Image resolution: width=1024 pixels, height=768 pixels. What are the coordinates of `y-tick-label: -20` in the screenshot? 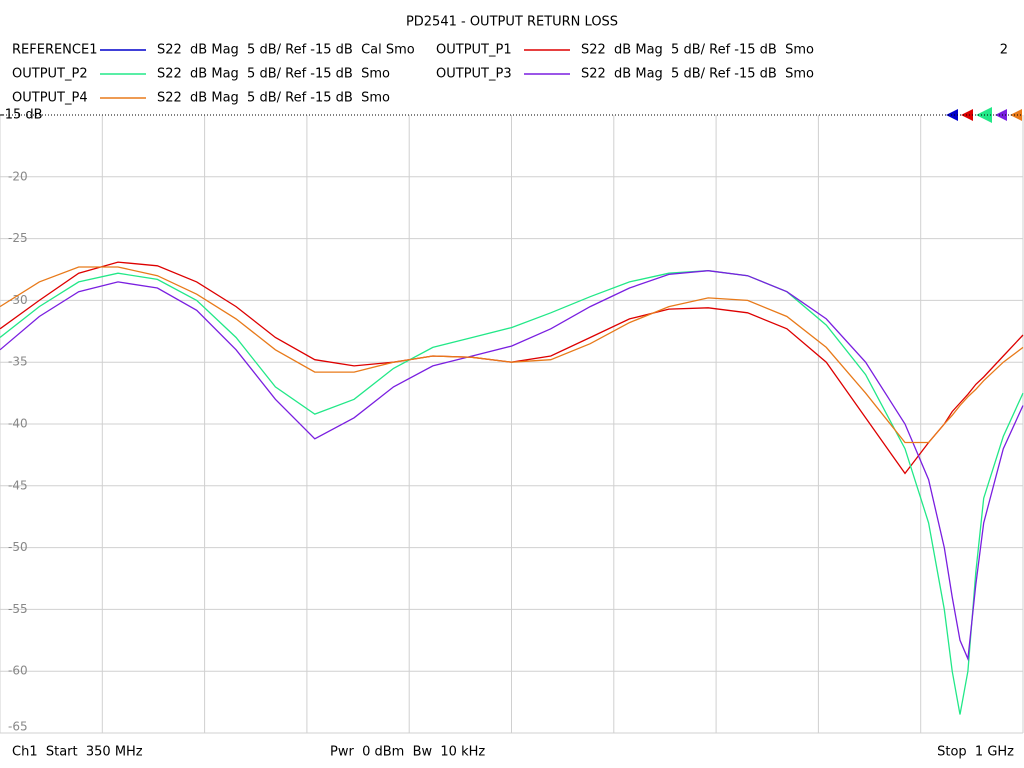 It's located at (18, 176).